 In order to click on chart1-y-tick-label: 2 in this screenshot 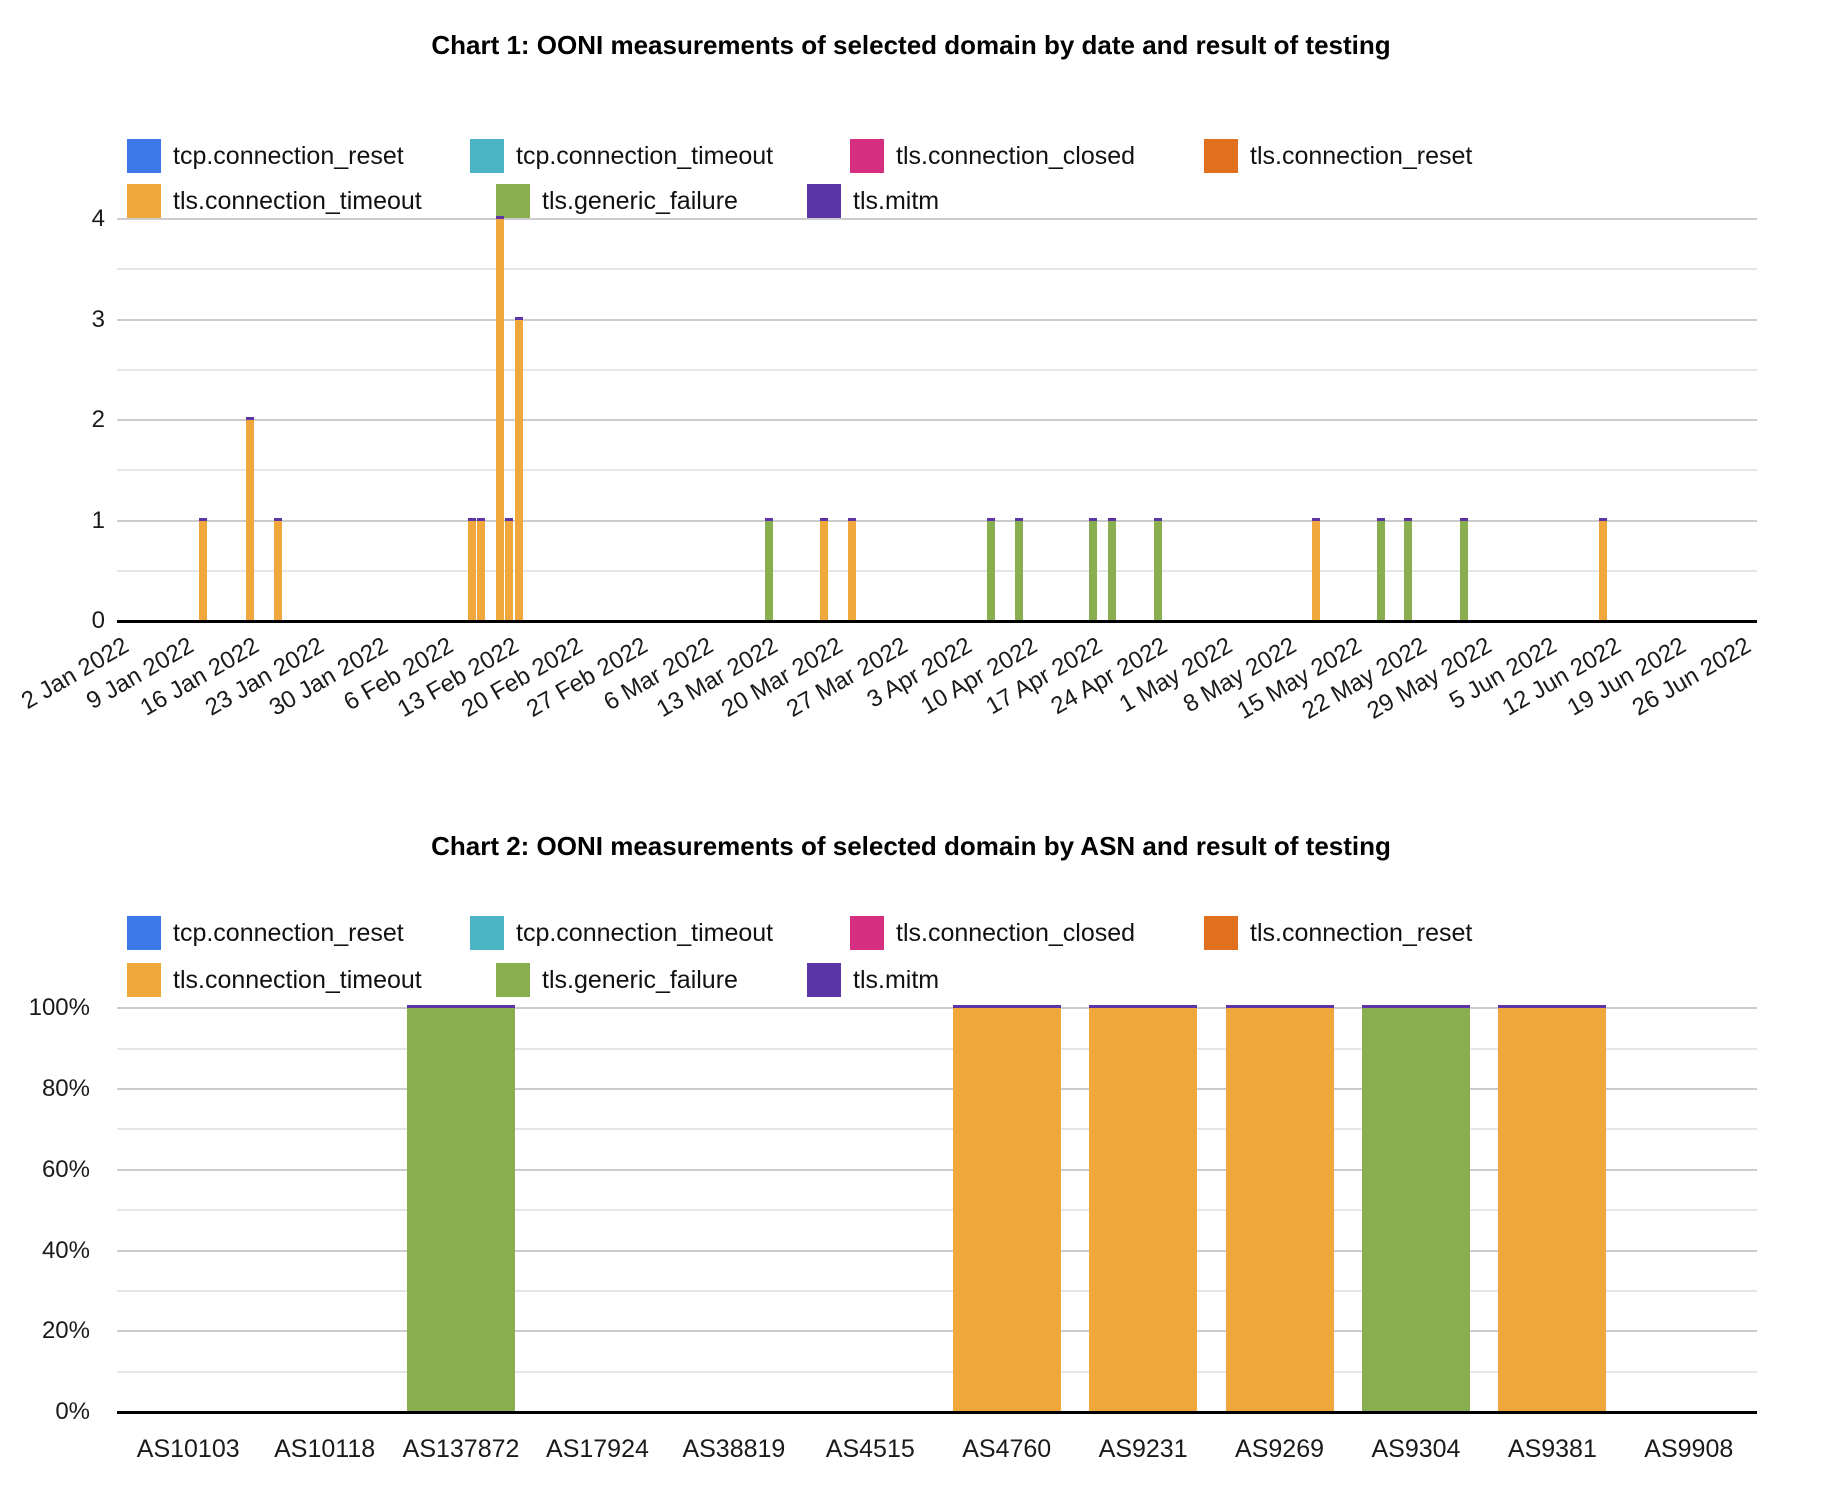, I will do `click(98, 419)`.